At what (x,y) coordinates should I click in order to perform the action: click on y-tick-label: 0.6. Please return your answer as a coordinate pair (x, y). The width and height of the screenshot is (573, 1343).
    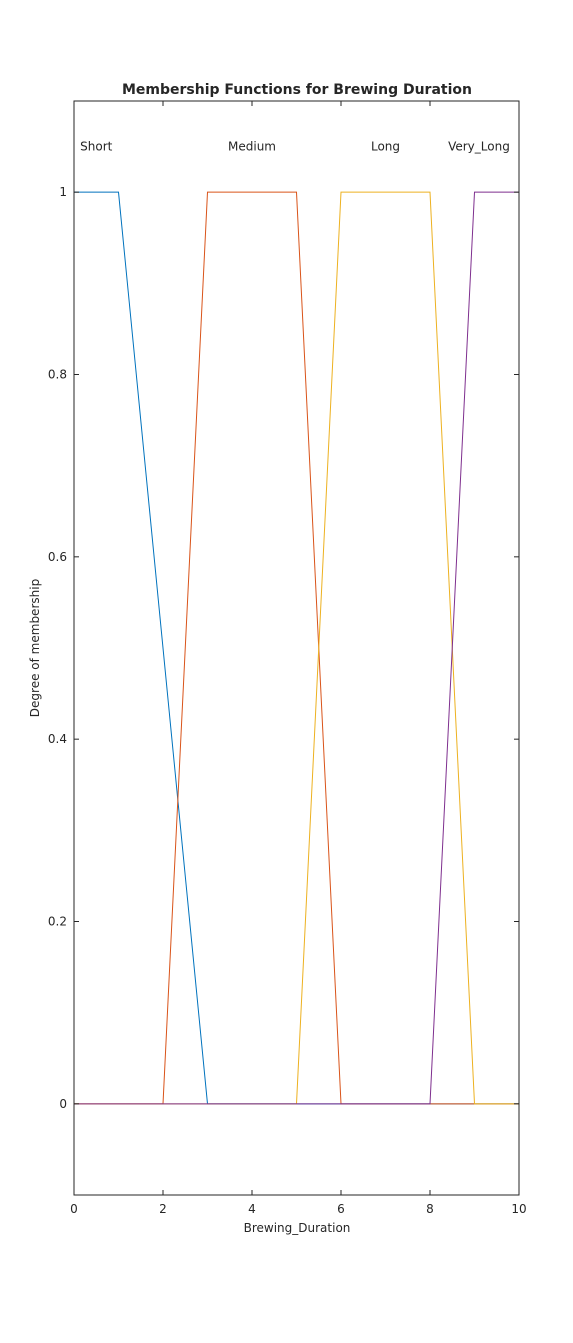
    Looking at the image, I should click on (57, 557).